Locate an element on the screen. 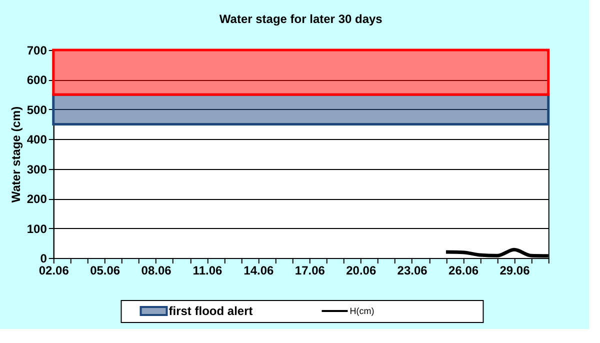 The image size is (600, 343). y-tick-label: 400 is located at coordinates (37, 139).